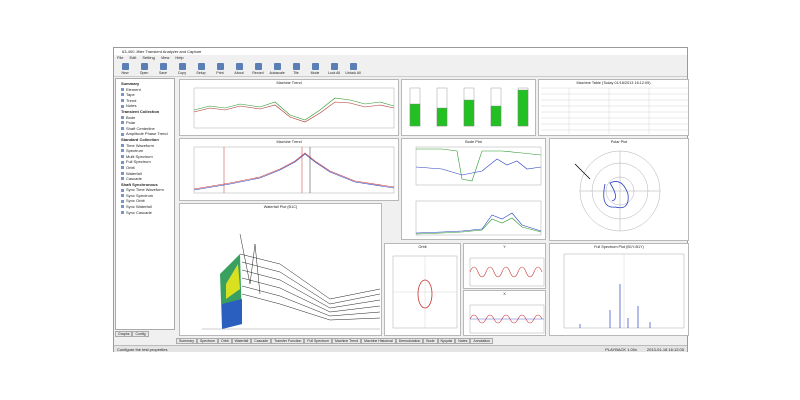 The height and width of the screenshot is (400, 800). What do you see at coordinates (318, 341) in the screenshot?
I see `tab: Full Spectrum` at bounding box center [318, 341].